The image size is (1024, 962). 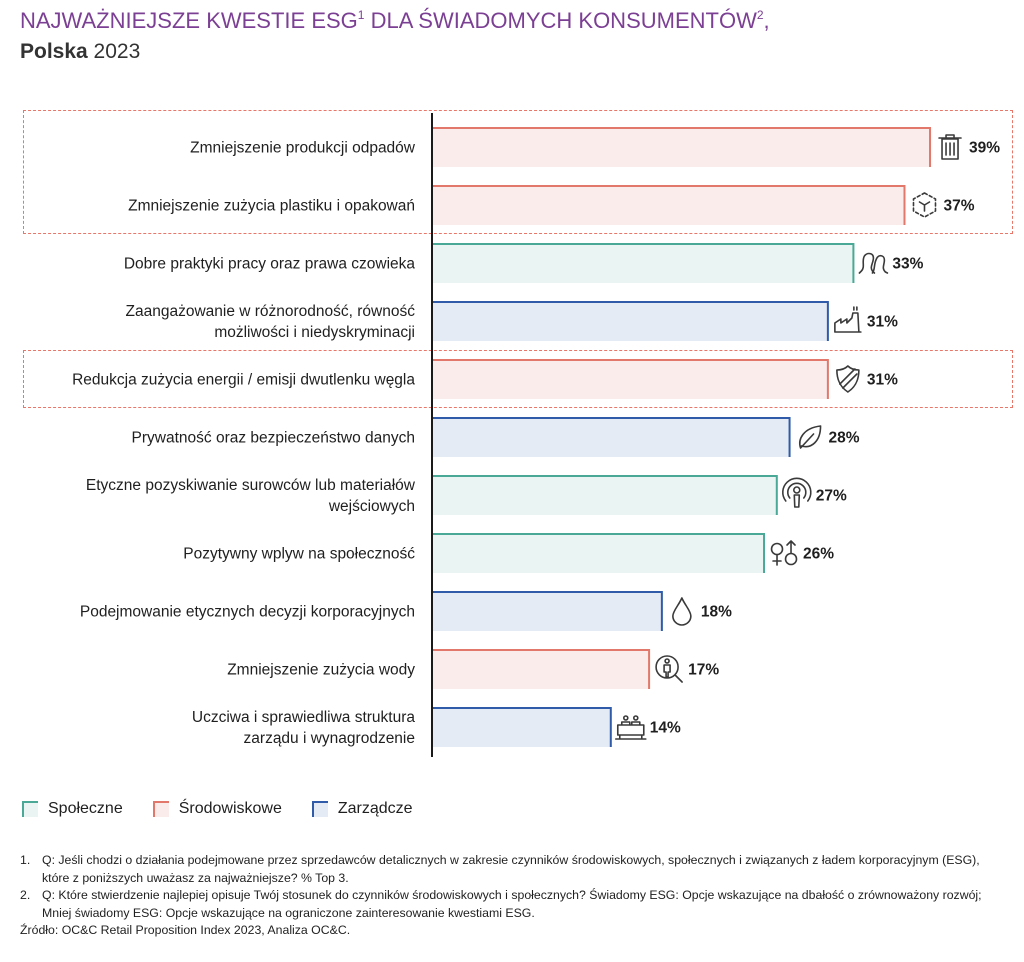 What do you see at coordinates (873, 263) in the screenshot?
I see `people-outline-icon` at bounding box center [873, 263].